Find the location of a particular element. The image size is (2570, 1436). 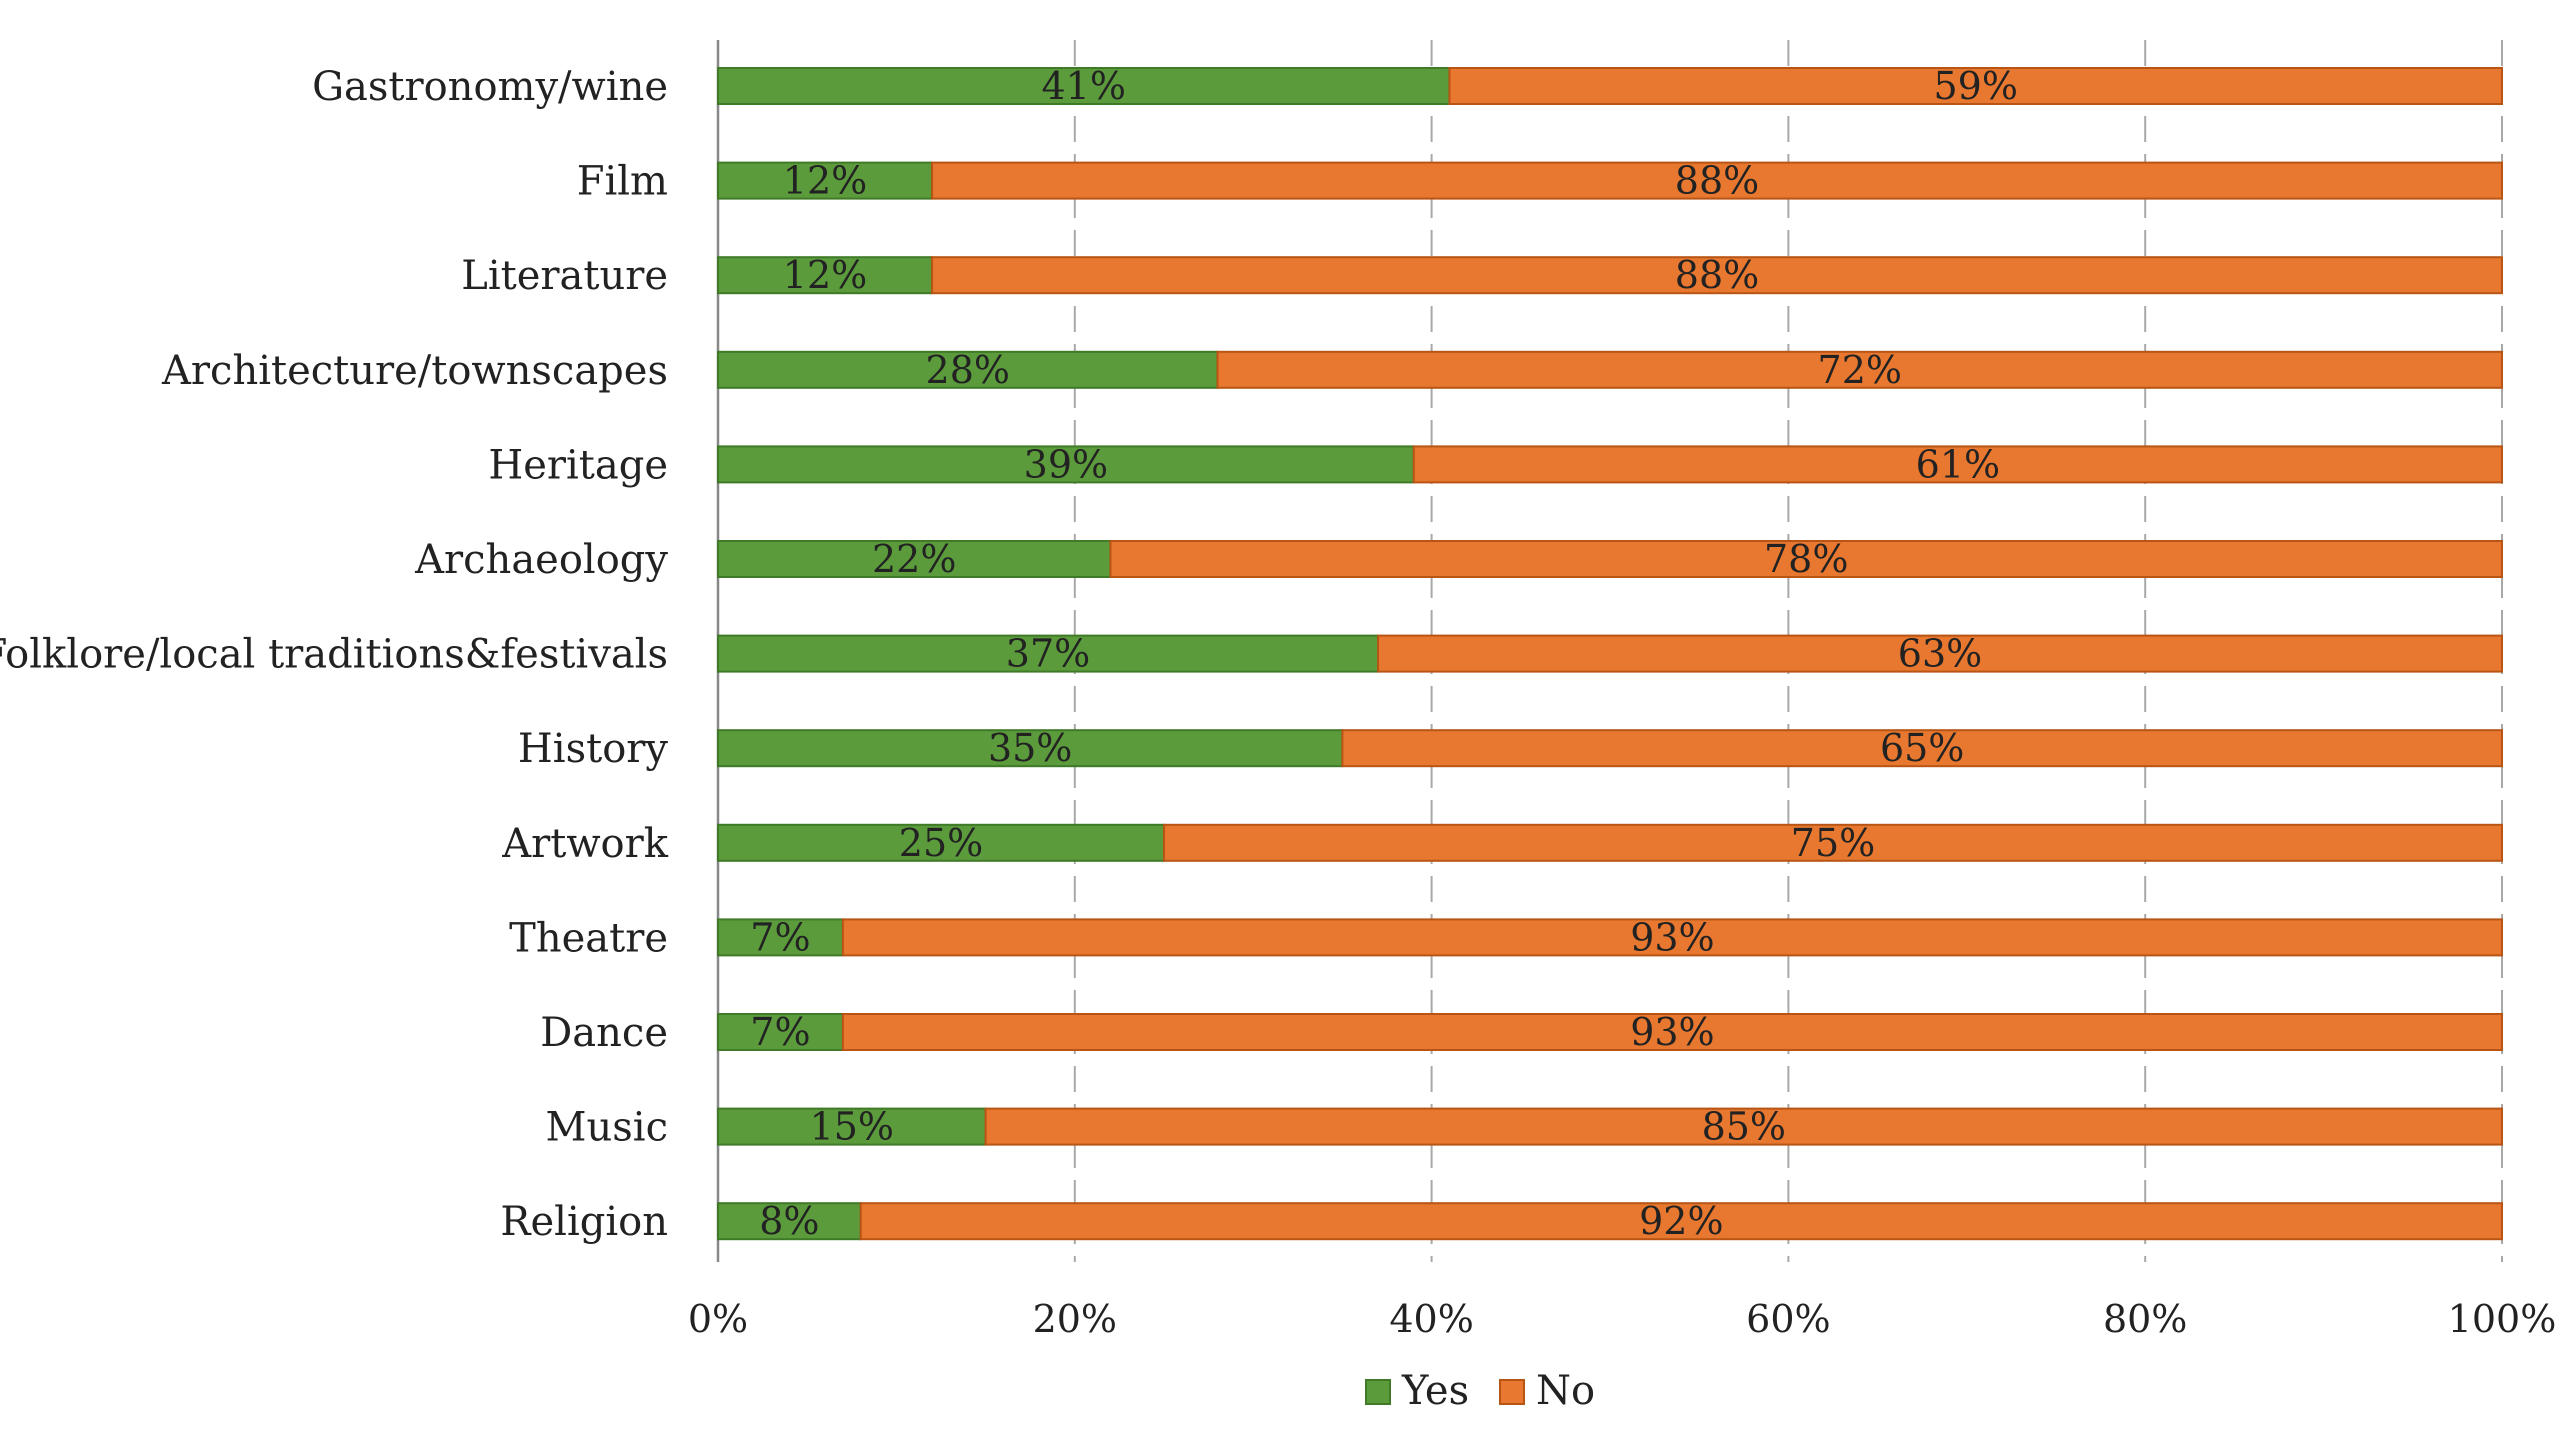

data-label-yes-artwork: 25% is located at coordinates (941, 843).